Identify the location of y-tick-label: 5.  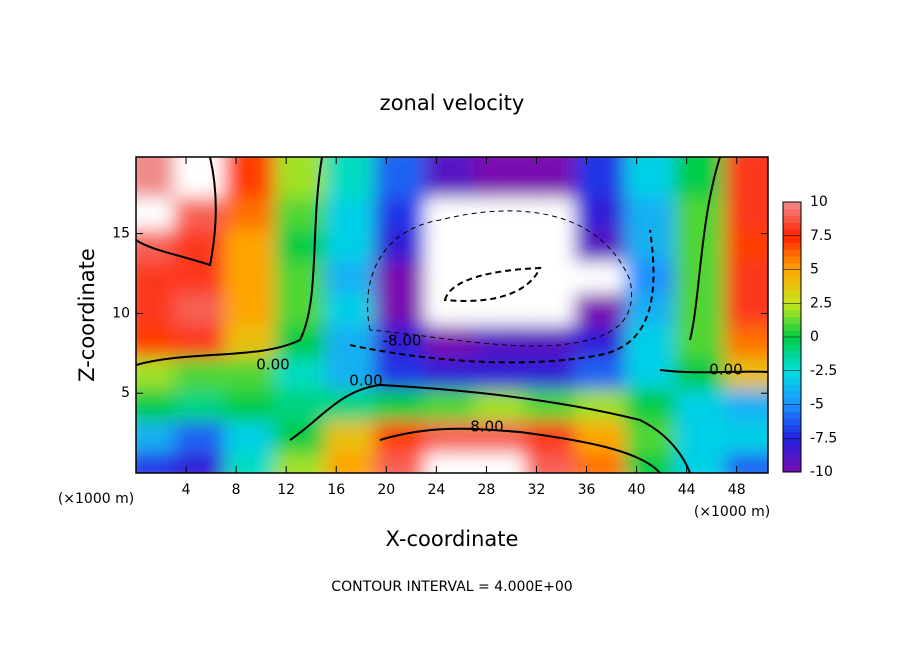
(125, 393).